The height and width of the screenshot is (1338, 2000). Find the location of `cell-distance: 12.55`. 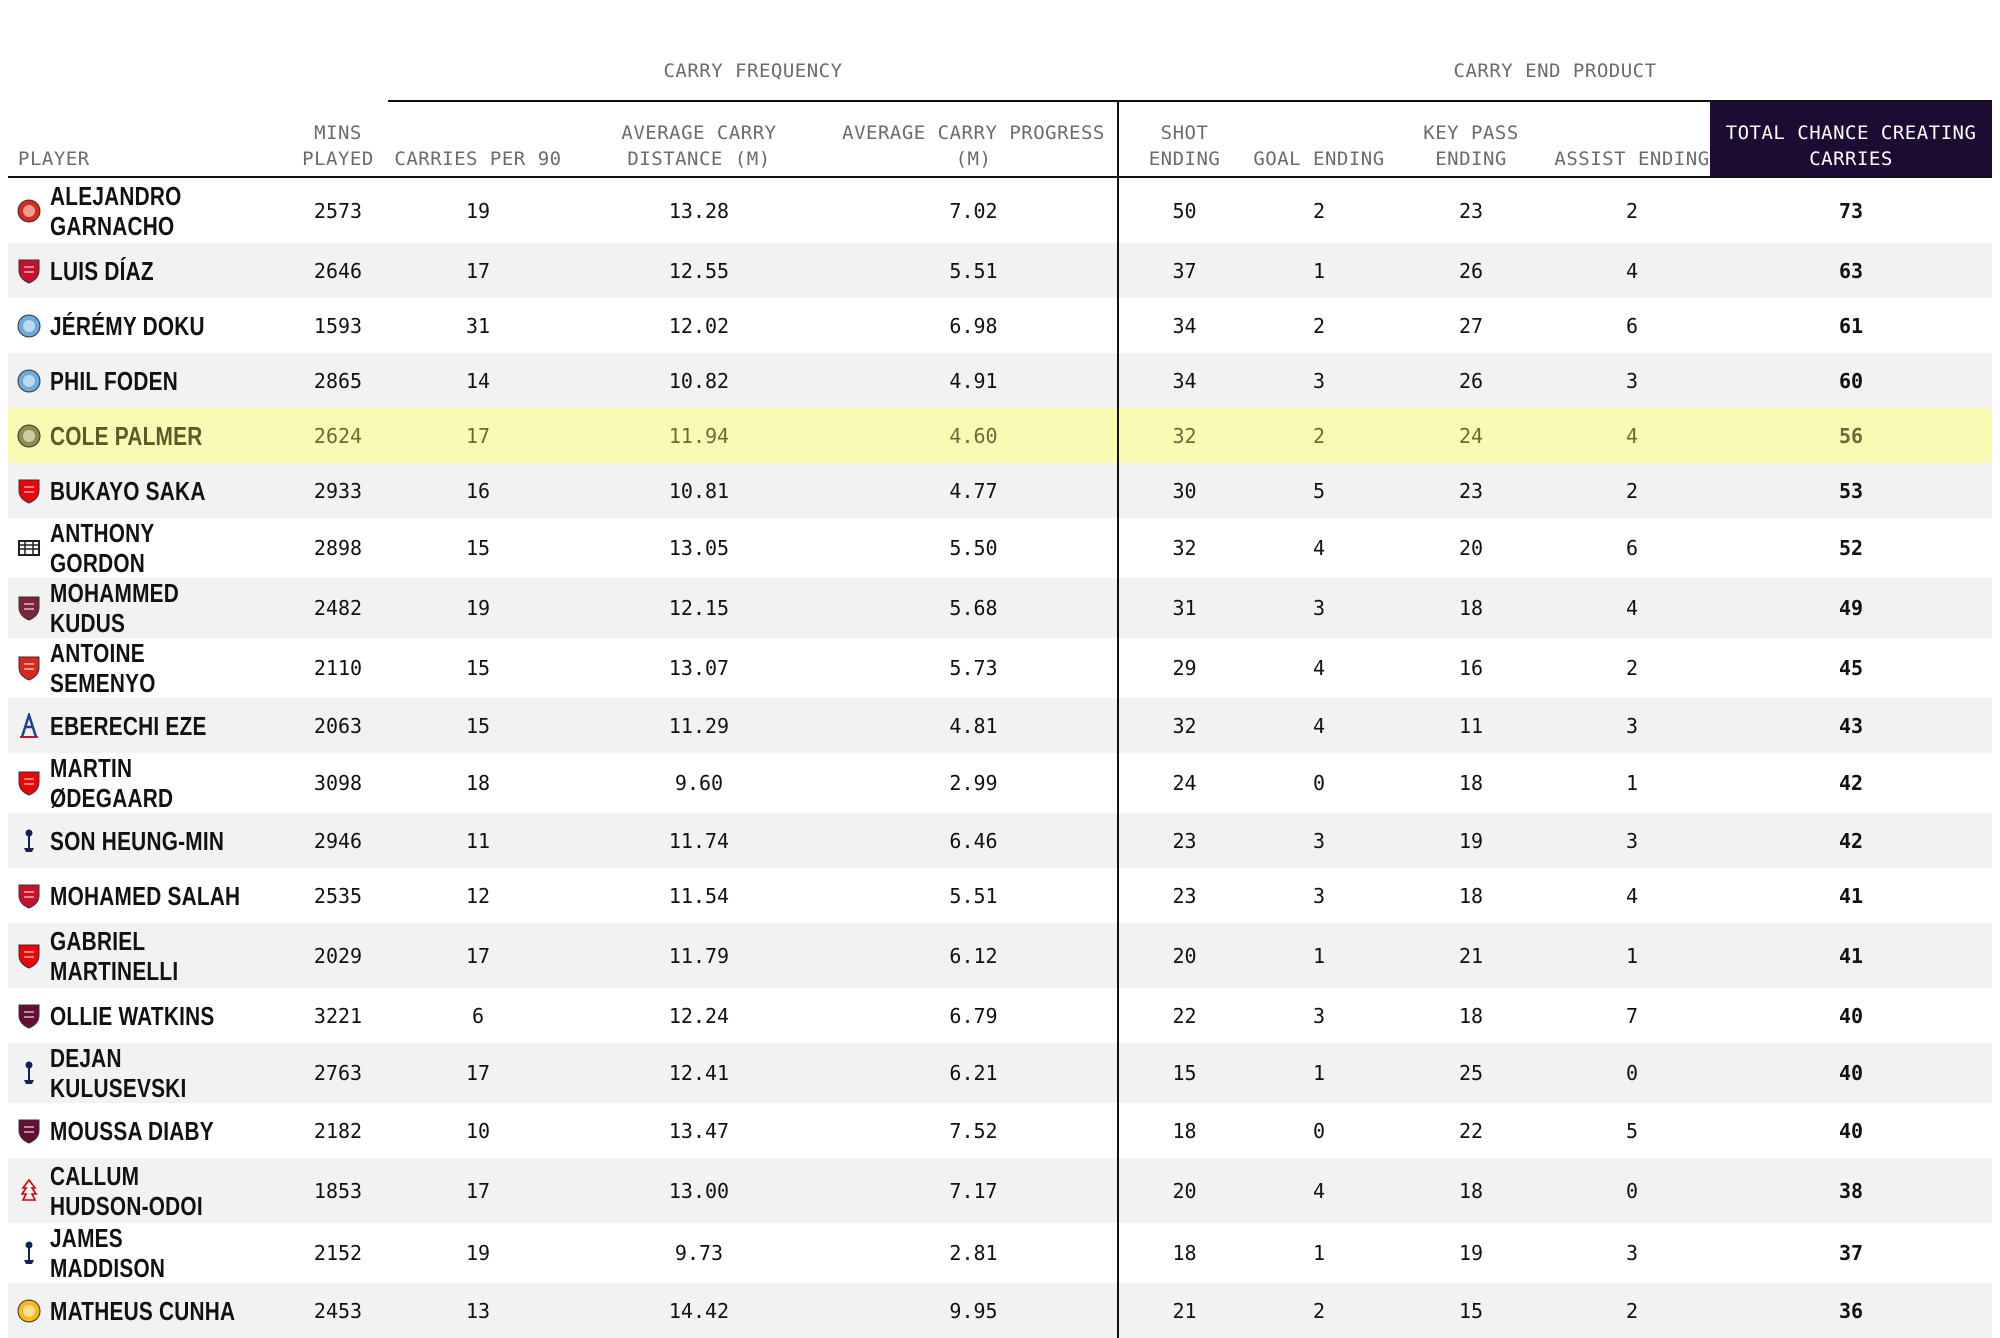

cell-distance: 12.55 is located at coordinates (699, 270).